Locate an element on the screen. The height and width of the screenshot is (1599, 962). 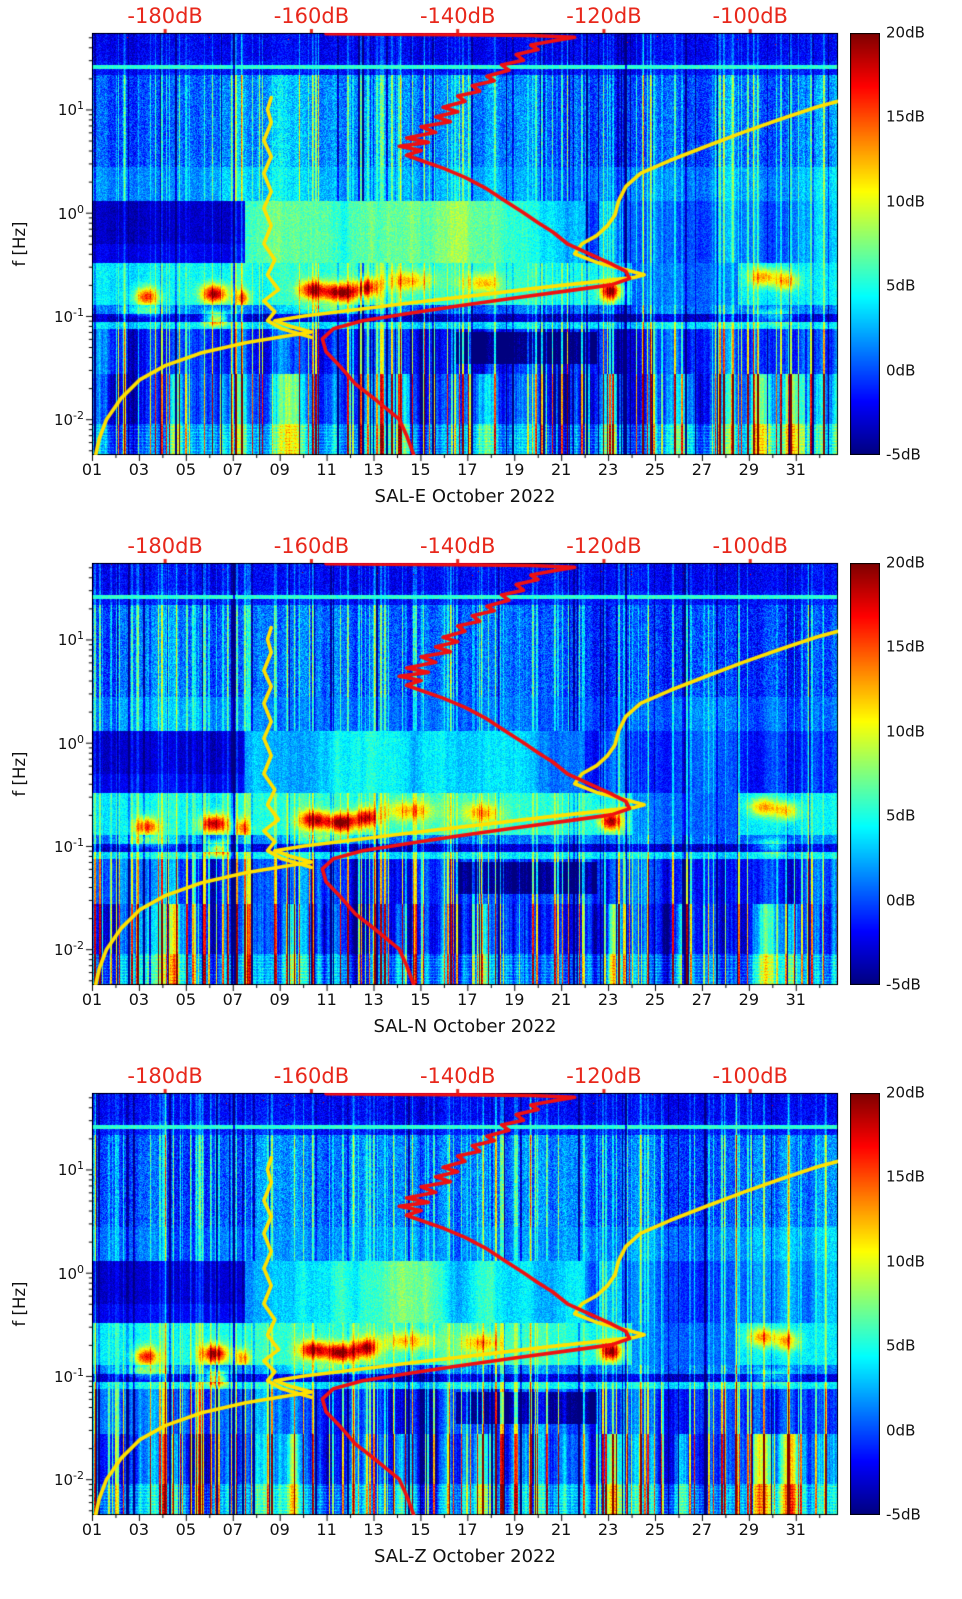
panel-title: SAL-E October 2022 is located at coordinates (465, 496).